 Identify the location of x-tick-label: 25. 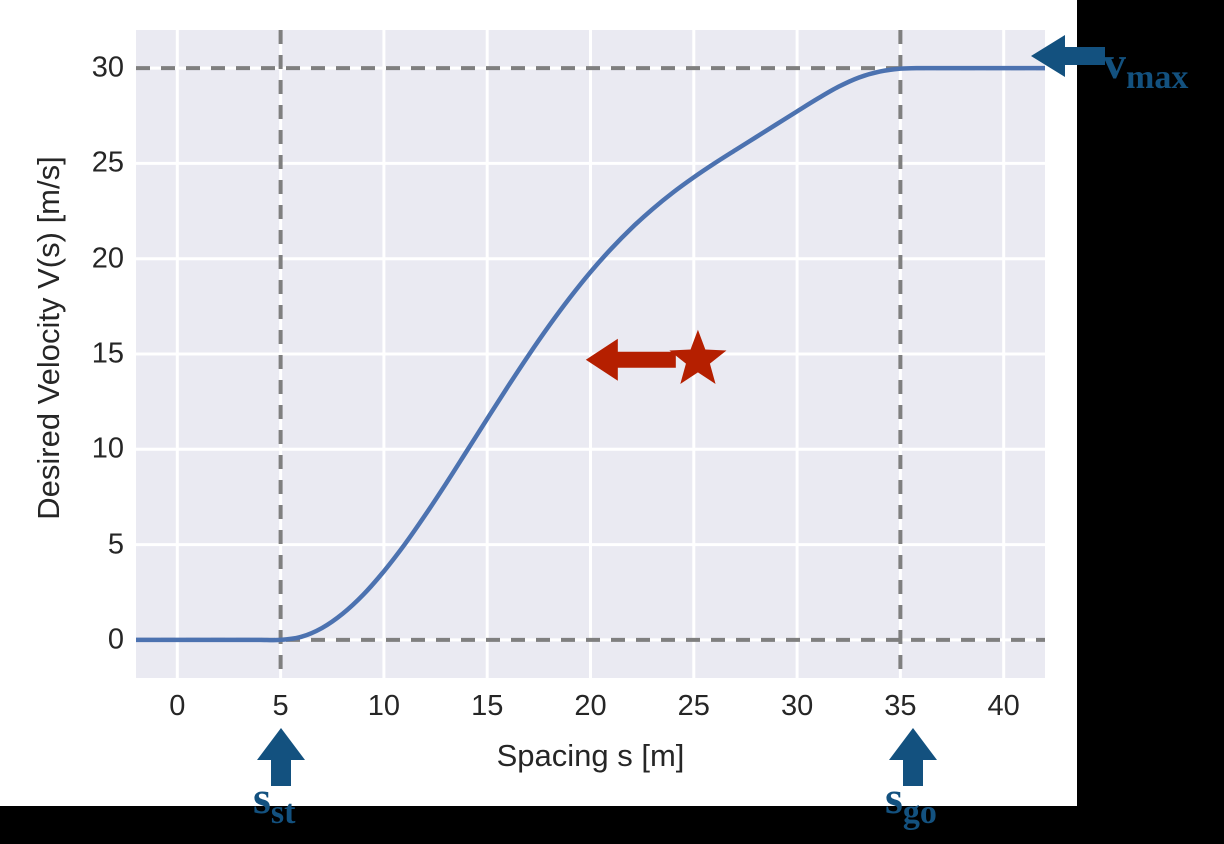
(693, 706).